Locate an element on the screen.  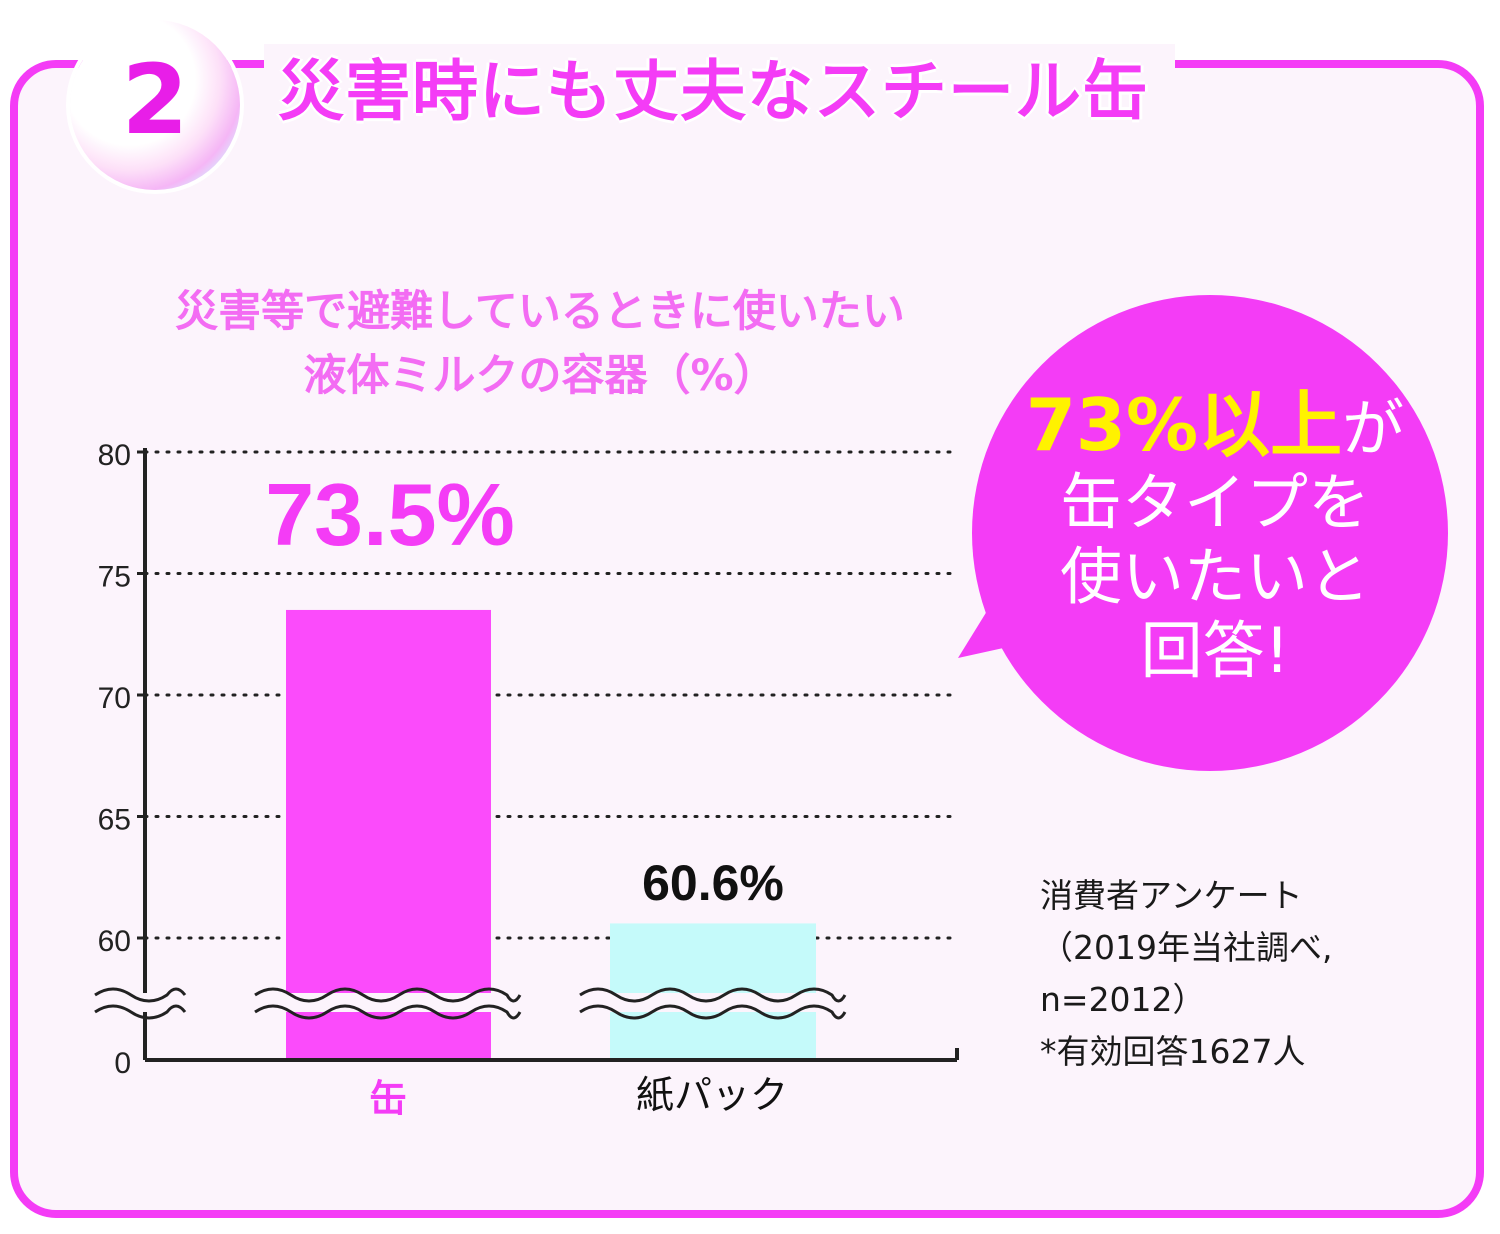
section-number-badge: 2 is located at coordinates (155, 105).